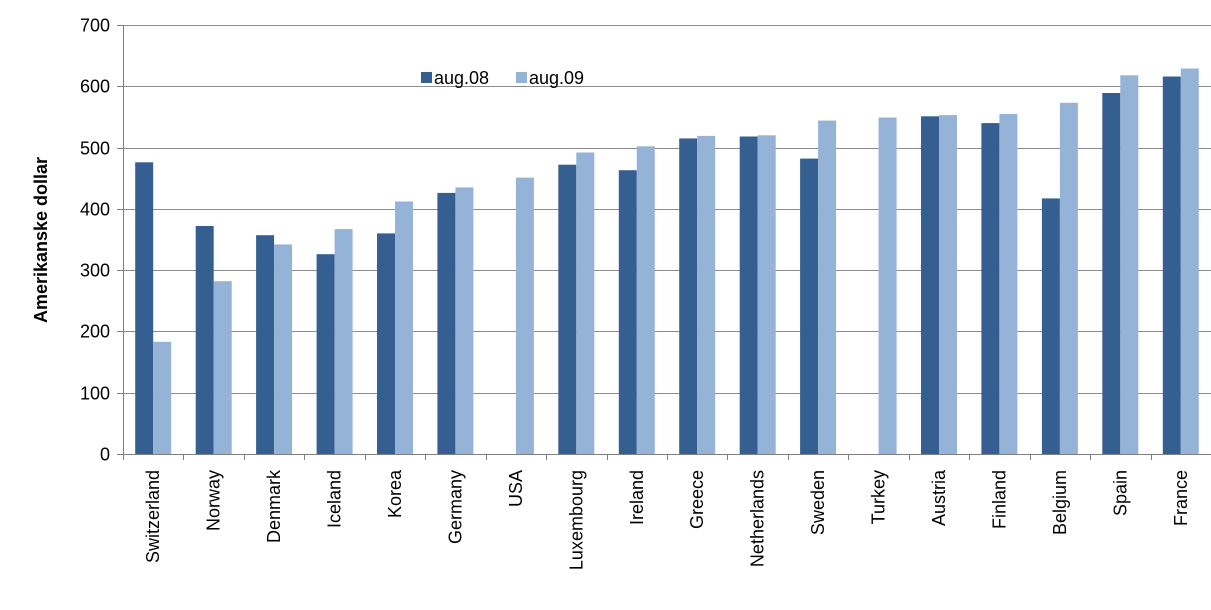 This screenshot has width=1211, height=610. What do you see at coordinates (818, 502) in the screenshot?
I see `x-tick-label: Sweden` at bounding box center [818, 502].